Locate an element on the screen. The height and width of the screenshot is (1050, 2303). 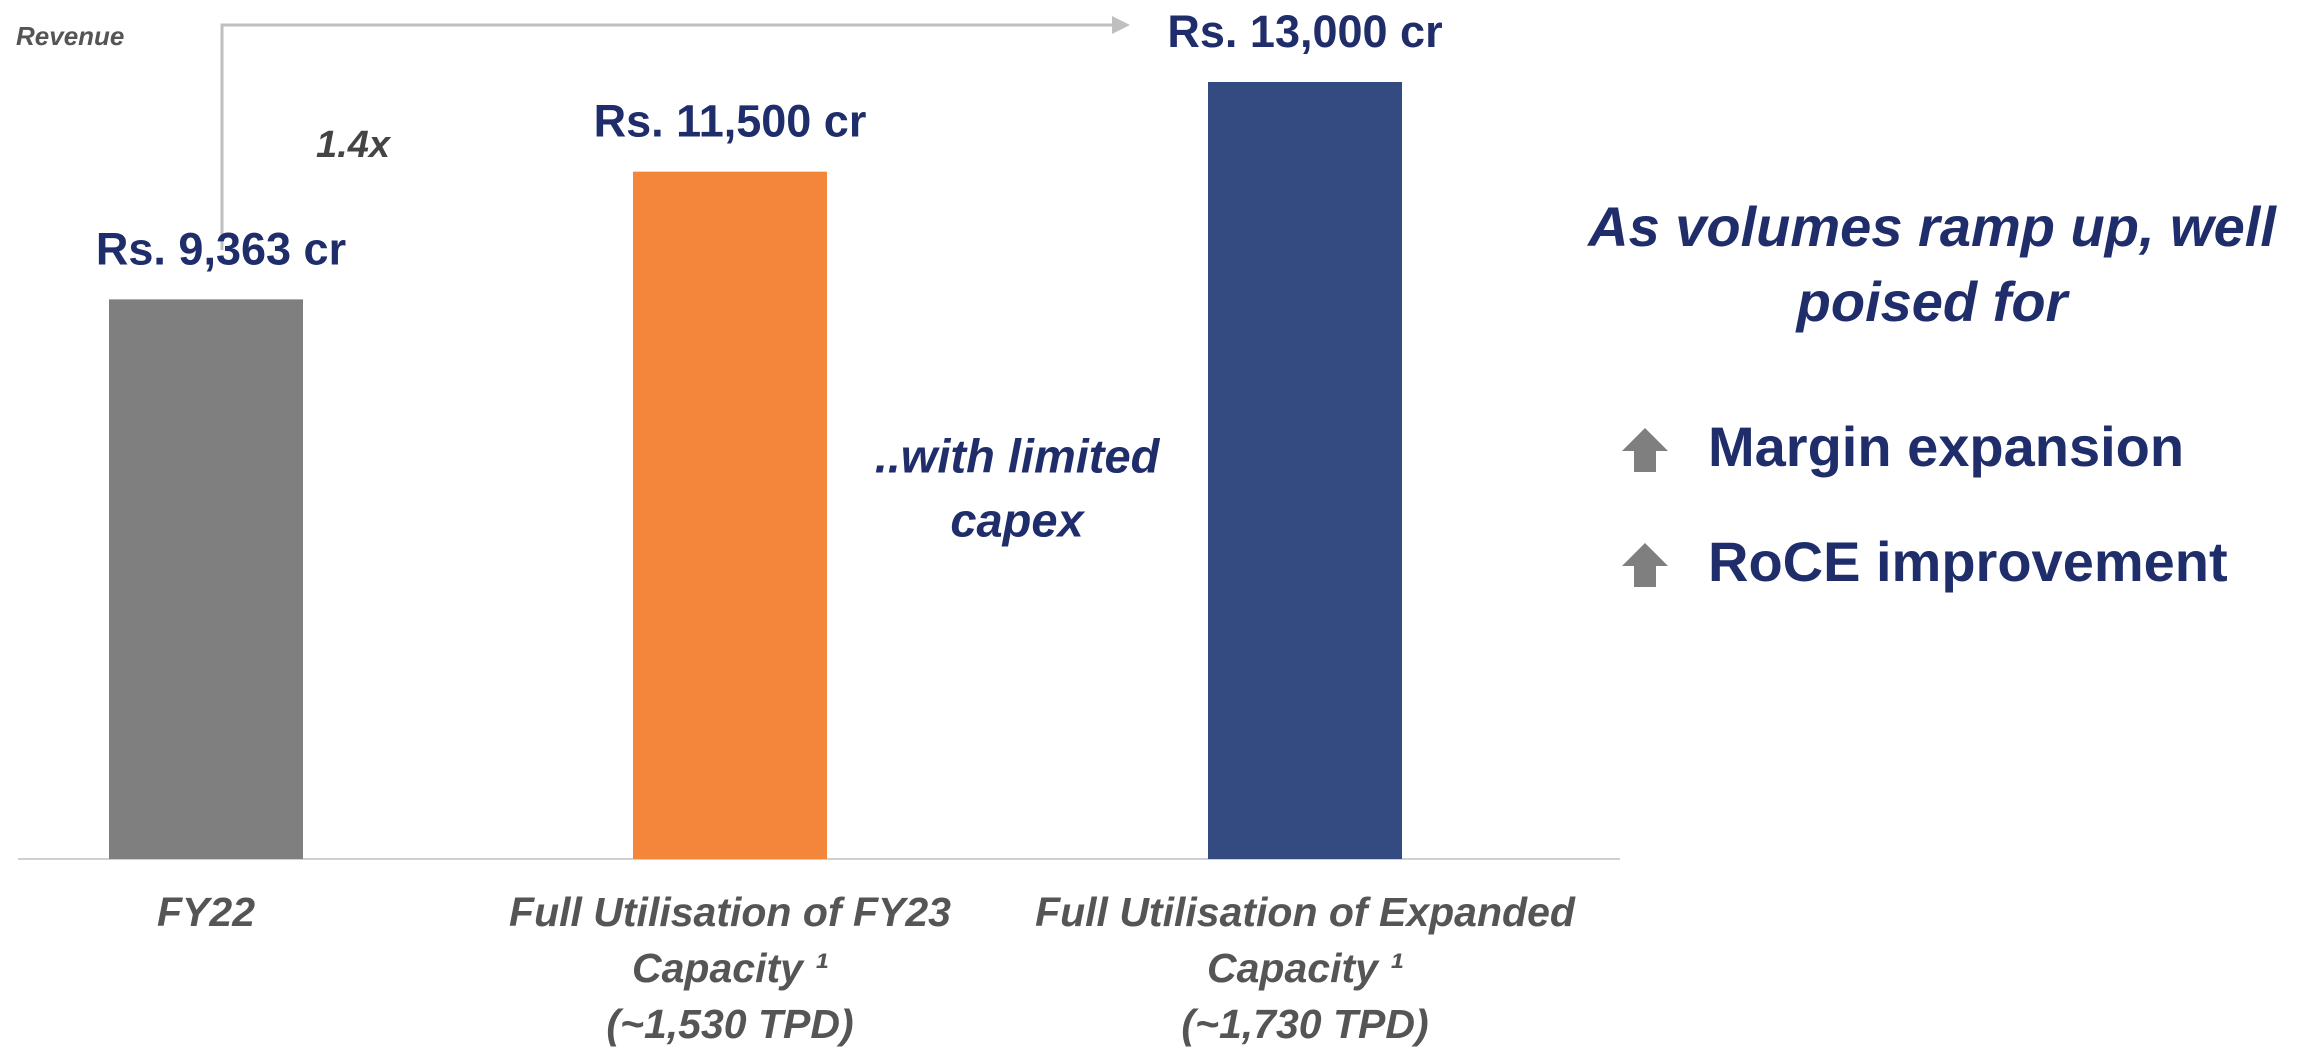
x-tick-label: Full Utilisation of FY23 is located at coordinates (730, 912).